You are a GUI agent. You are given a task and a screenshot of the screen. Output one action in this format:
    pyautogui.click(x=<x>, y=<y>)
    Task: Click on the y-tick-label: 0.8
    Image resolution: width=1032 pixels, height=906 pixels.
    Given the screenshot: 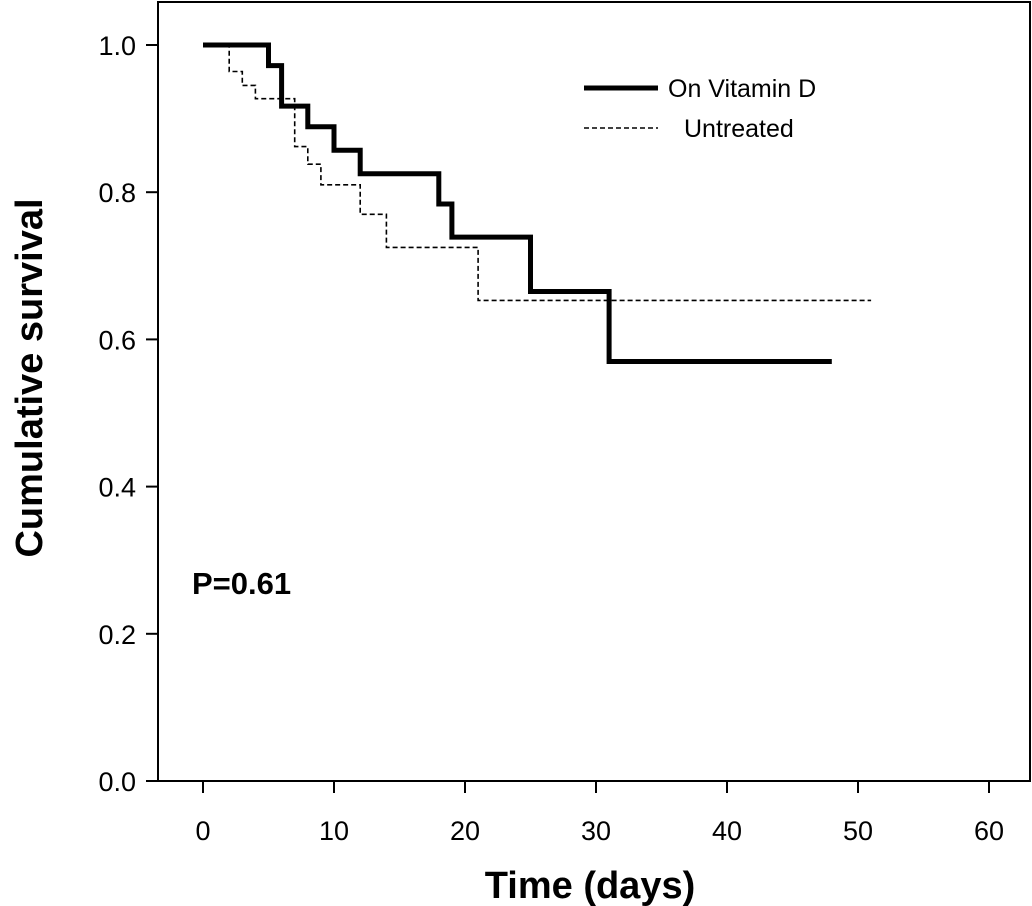 What is the action you would take?
    pyautogui.click(x=117, y=193)
    